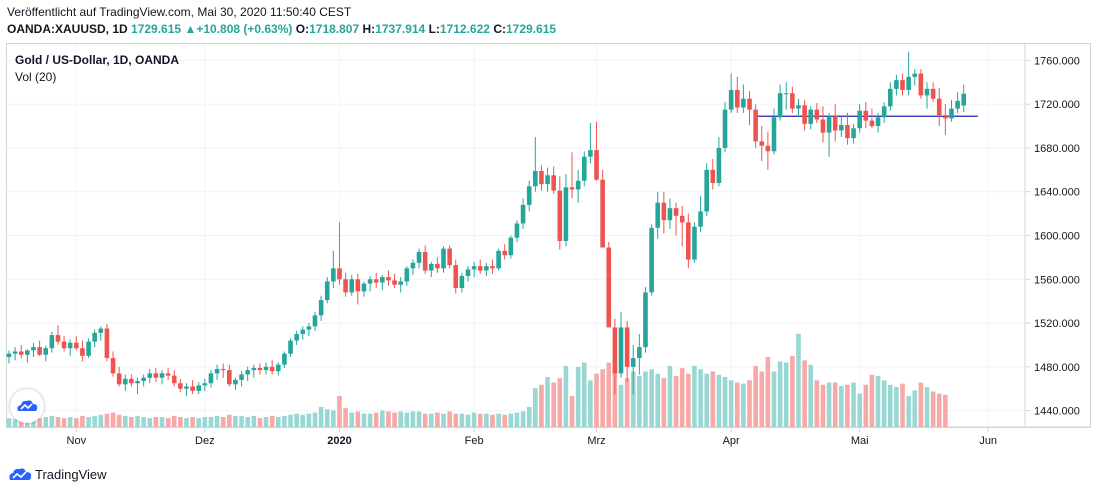  What do you see at coordinates (67, 29) in the screenshot?
I see `symbol-label: OANDA:XAUUSD, 1D` at bounding box center [67, 29].